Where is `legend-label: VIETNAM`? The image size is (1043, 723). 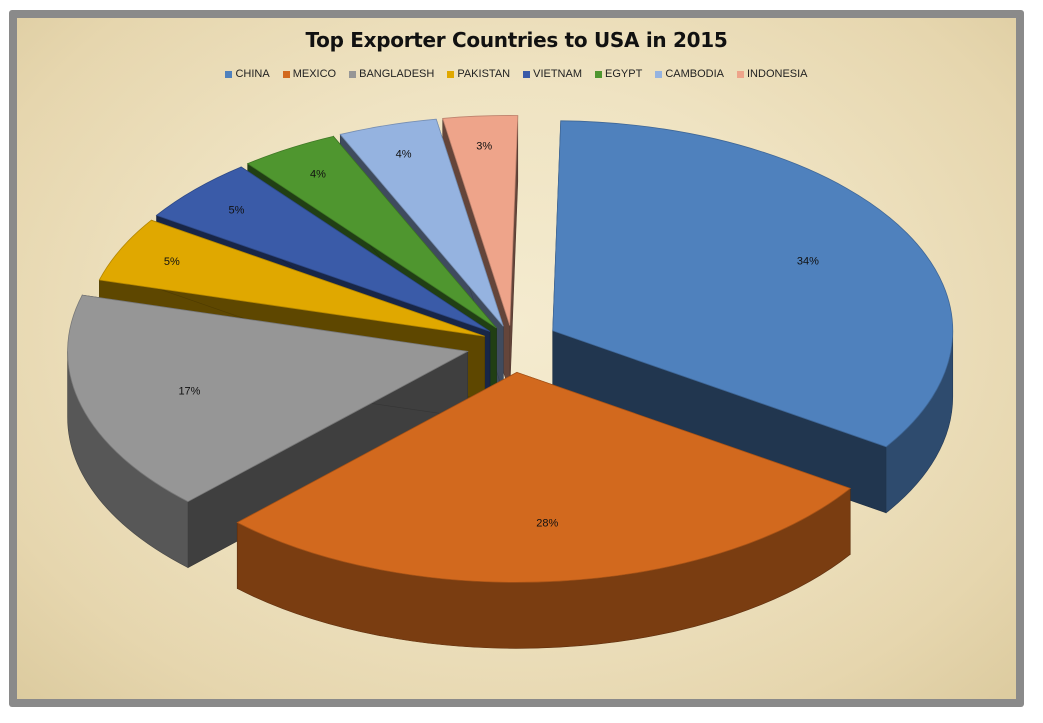 legend-label: VIETNAM is located at coordinates (558, 74).